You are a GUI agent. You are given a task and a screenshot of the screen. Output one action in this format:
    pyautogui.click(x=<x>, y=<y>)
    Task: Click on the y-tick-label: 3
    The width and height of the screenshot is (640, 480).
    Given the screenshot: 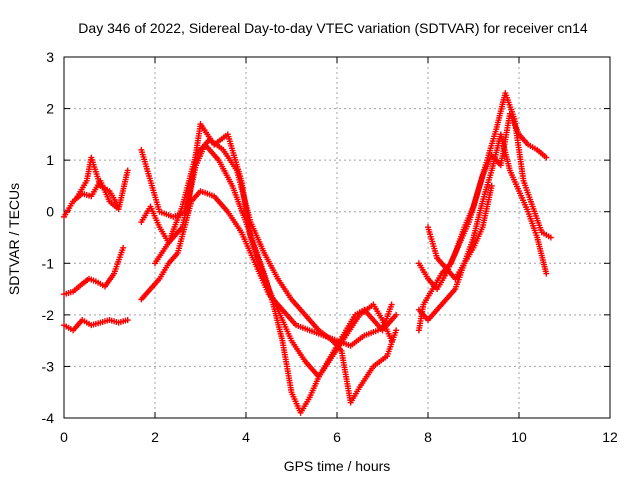 What is the action you would take?
    pyautogui.click(x=50, y=57)
    